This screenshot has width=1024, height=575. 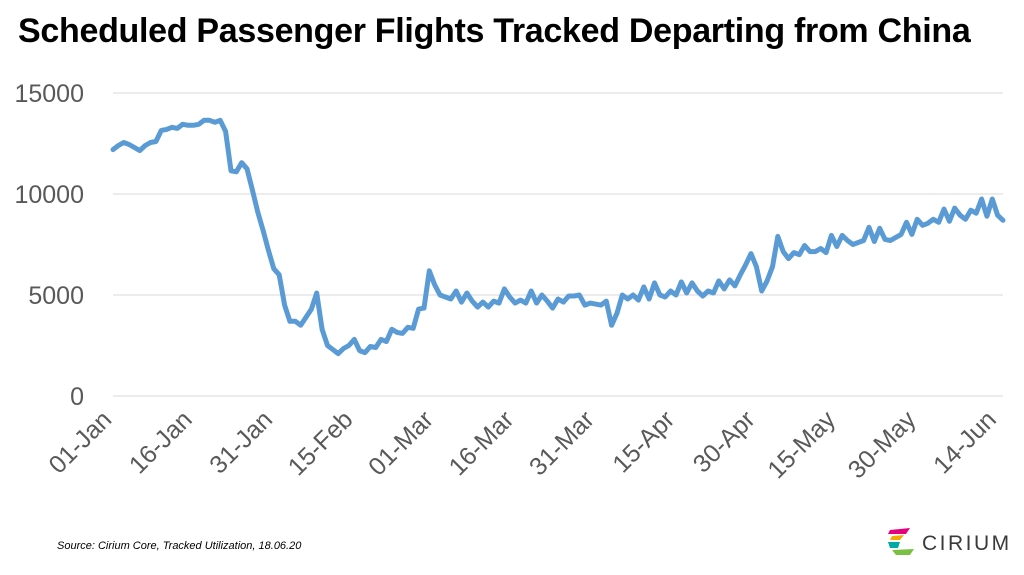 What do you see at coordinates (901, 541) in the screenshot?
I see `cirium-logo-mark-icon` at bounding box center [901, 541].